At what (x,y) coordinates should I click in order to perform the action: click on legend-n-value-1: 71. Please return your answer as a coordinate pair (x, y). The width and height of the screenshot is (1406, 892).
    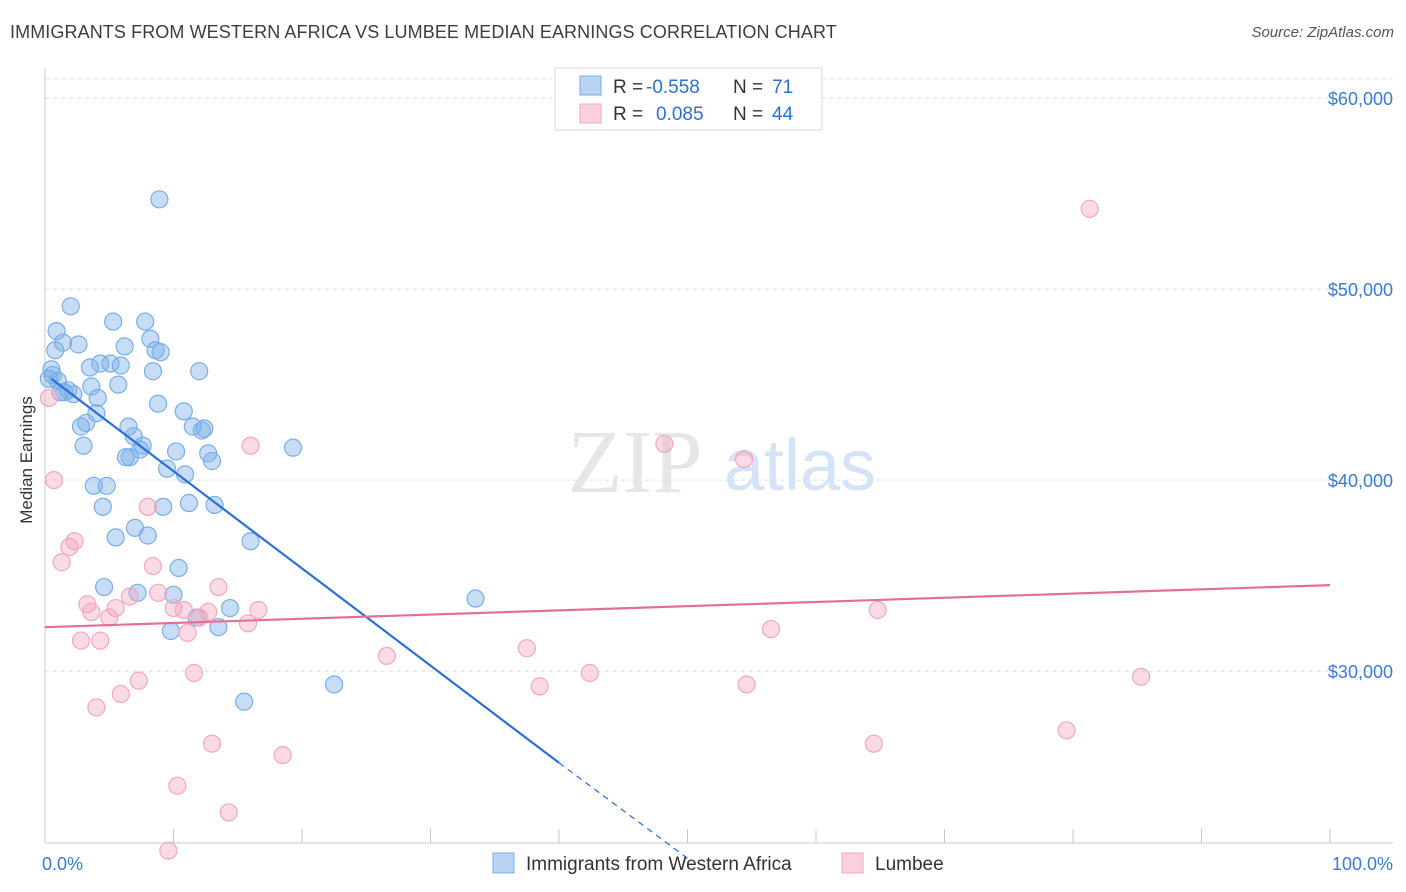
    Looking at the image, I should click on (782, 87).